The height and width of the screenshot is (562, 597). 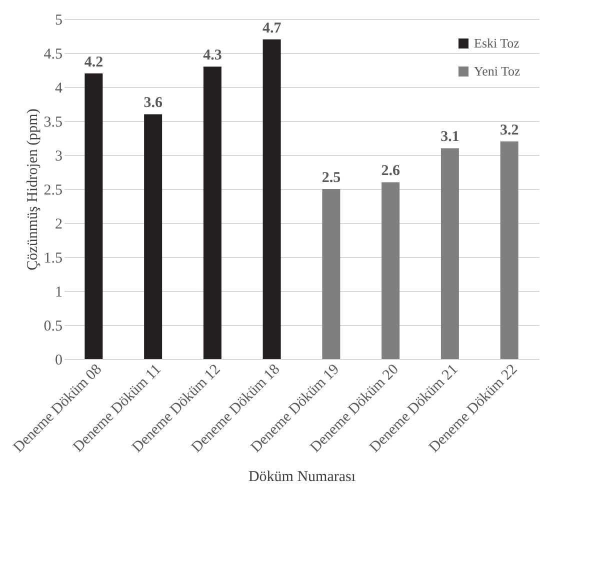 What do you see at coordinates (272, 28) in the screenshot?
I see `data-label: 4.7` at bounding box center [272, 28].